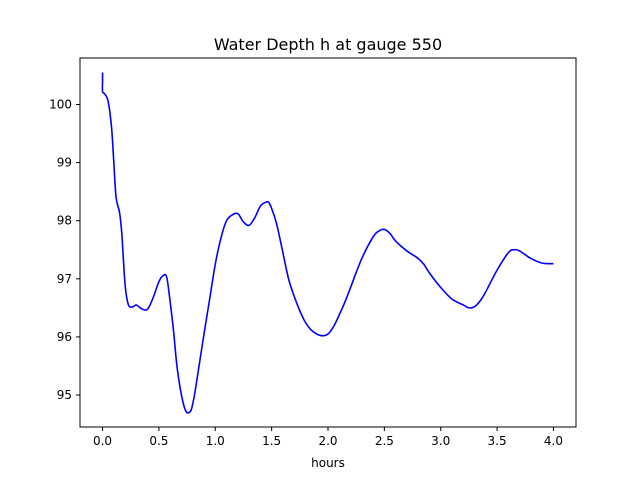 This screenshot has width=640, height=480. What do you see at coordinates (64, 395) in the screenshot?
I see `y-tick-label: 95` at bounding box center [64, 395].